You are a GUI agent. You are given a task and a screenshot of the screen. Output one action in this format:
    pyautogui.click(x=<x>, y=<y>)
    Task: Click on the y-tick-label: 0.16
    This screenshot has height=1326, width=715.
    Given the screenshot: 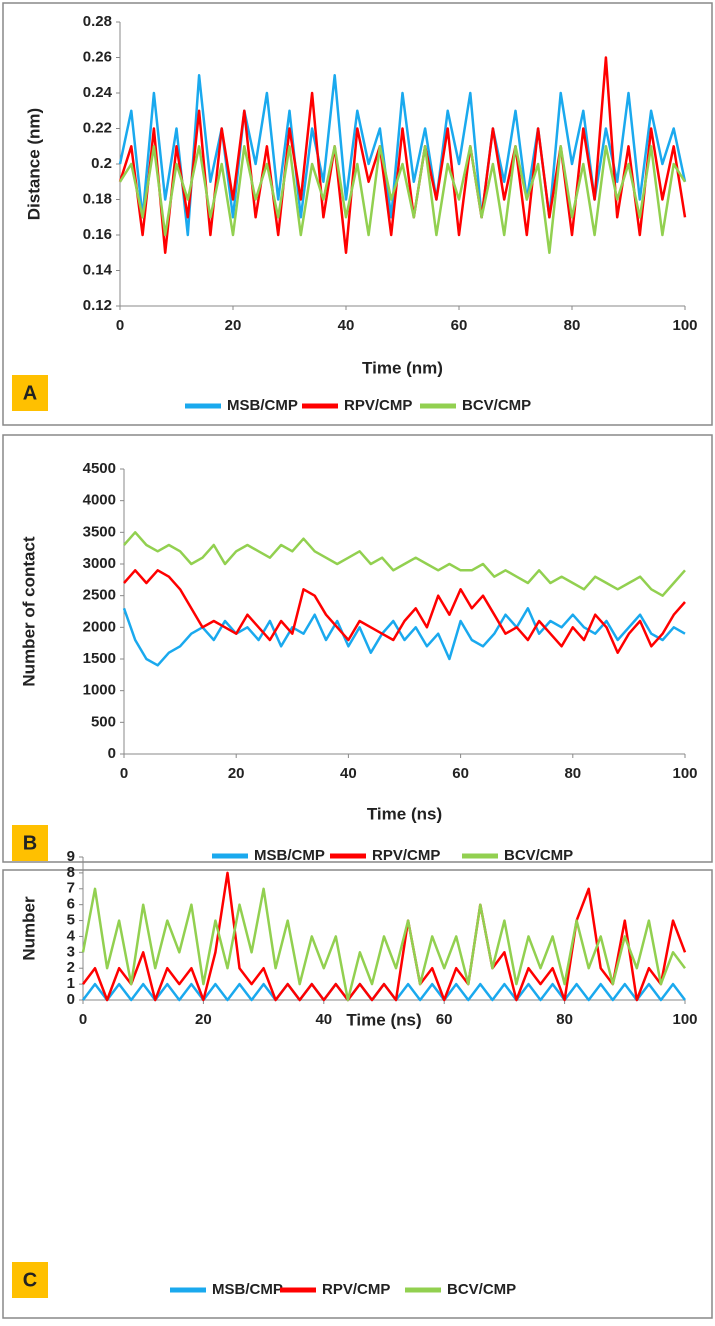 What is the action you would take?
    pyautogui.click(x=97, y=234)
    